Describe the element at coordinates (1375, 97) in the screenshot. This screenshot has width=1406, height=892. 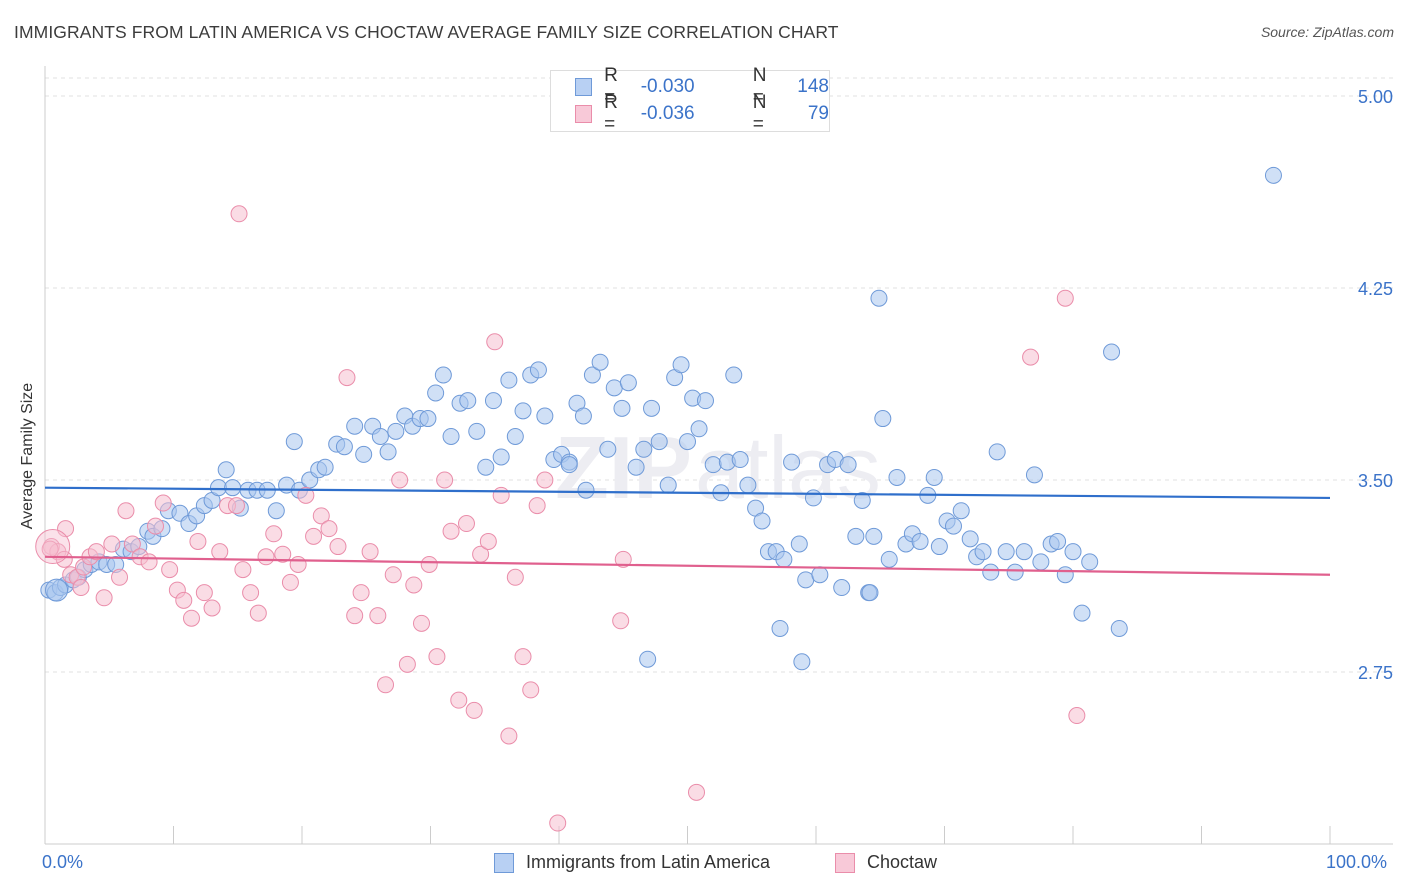
I see `y-tick-label: 5.00` at that location.